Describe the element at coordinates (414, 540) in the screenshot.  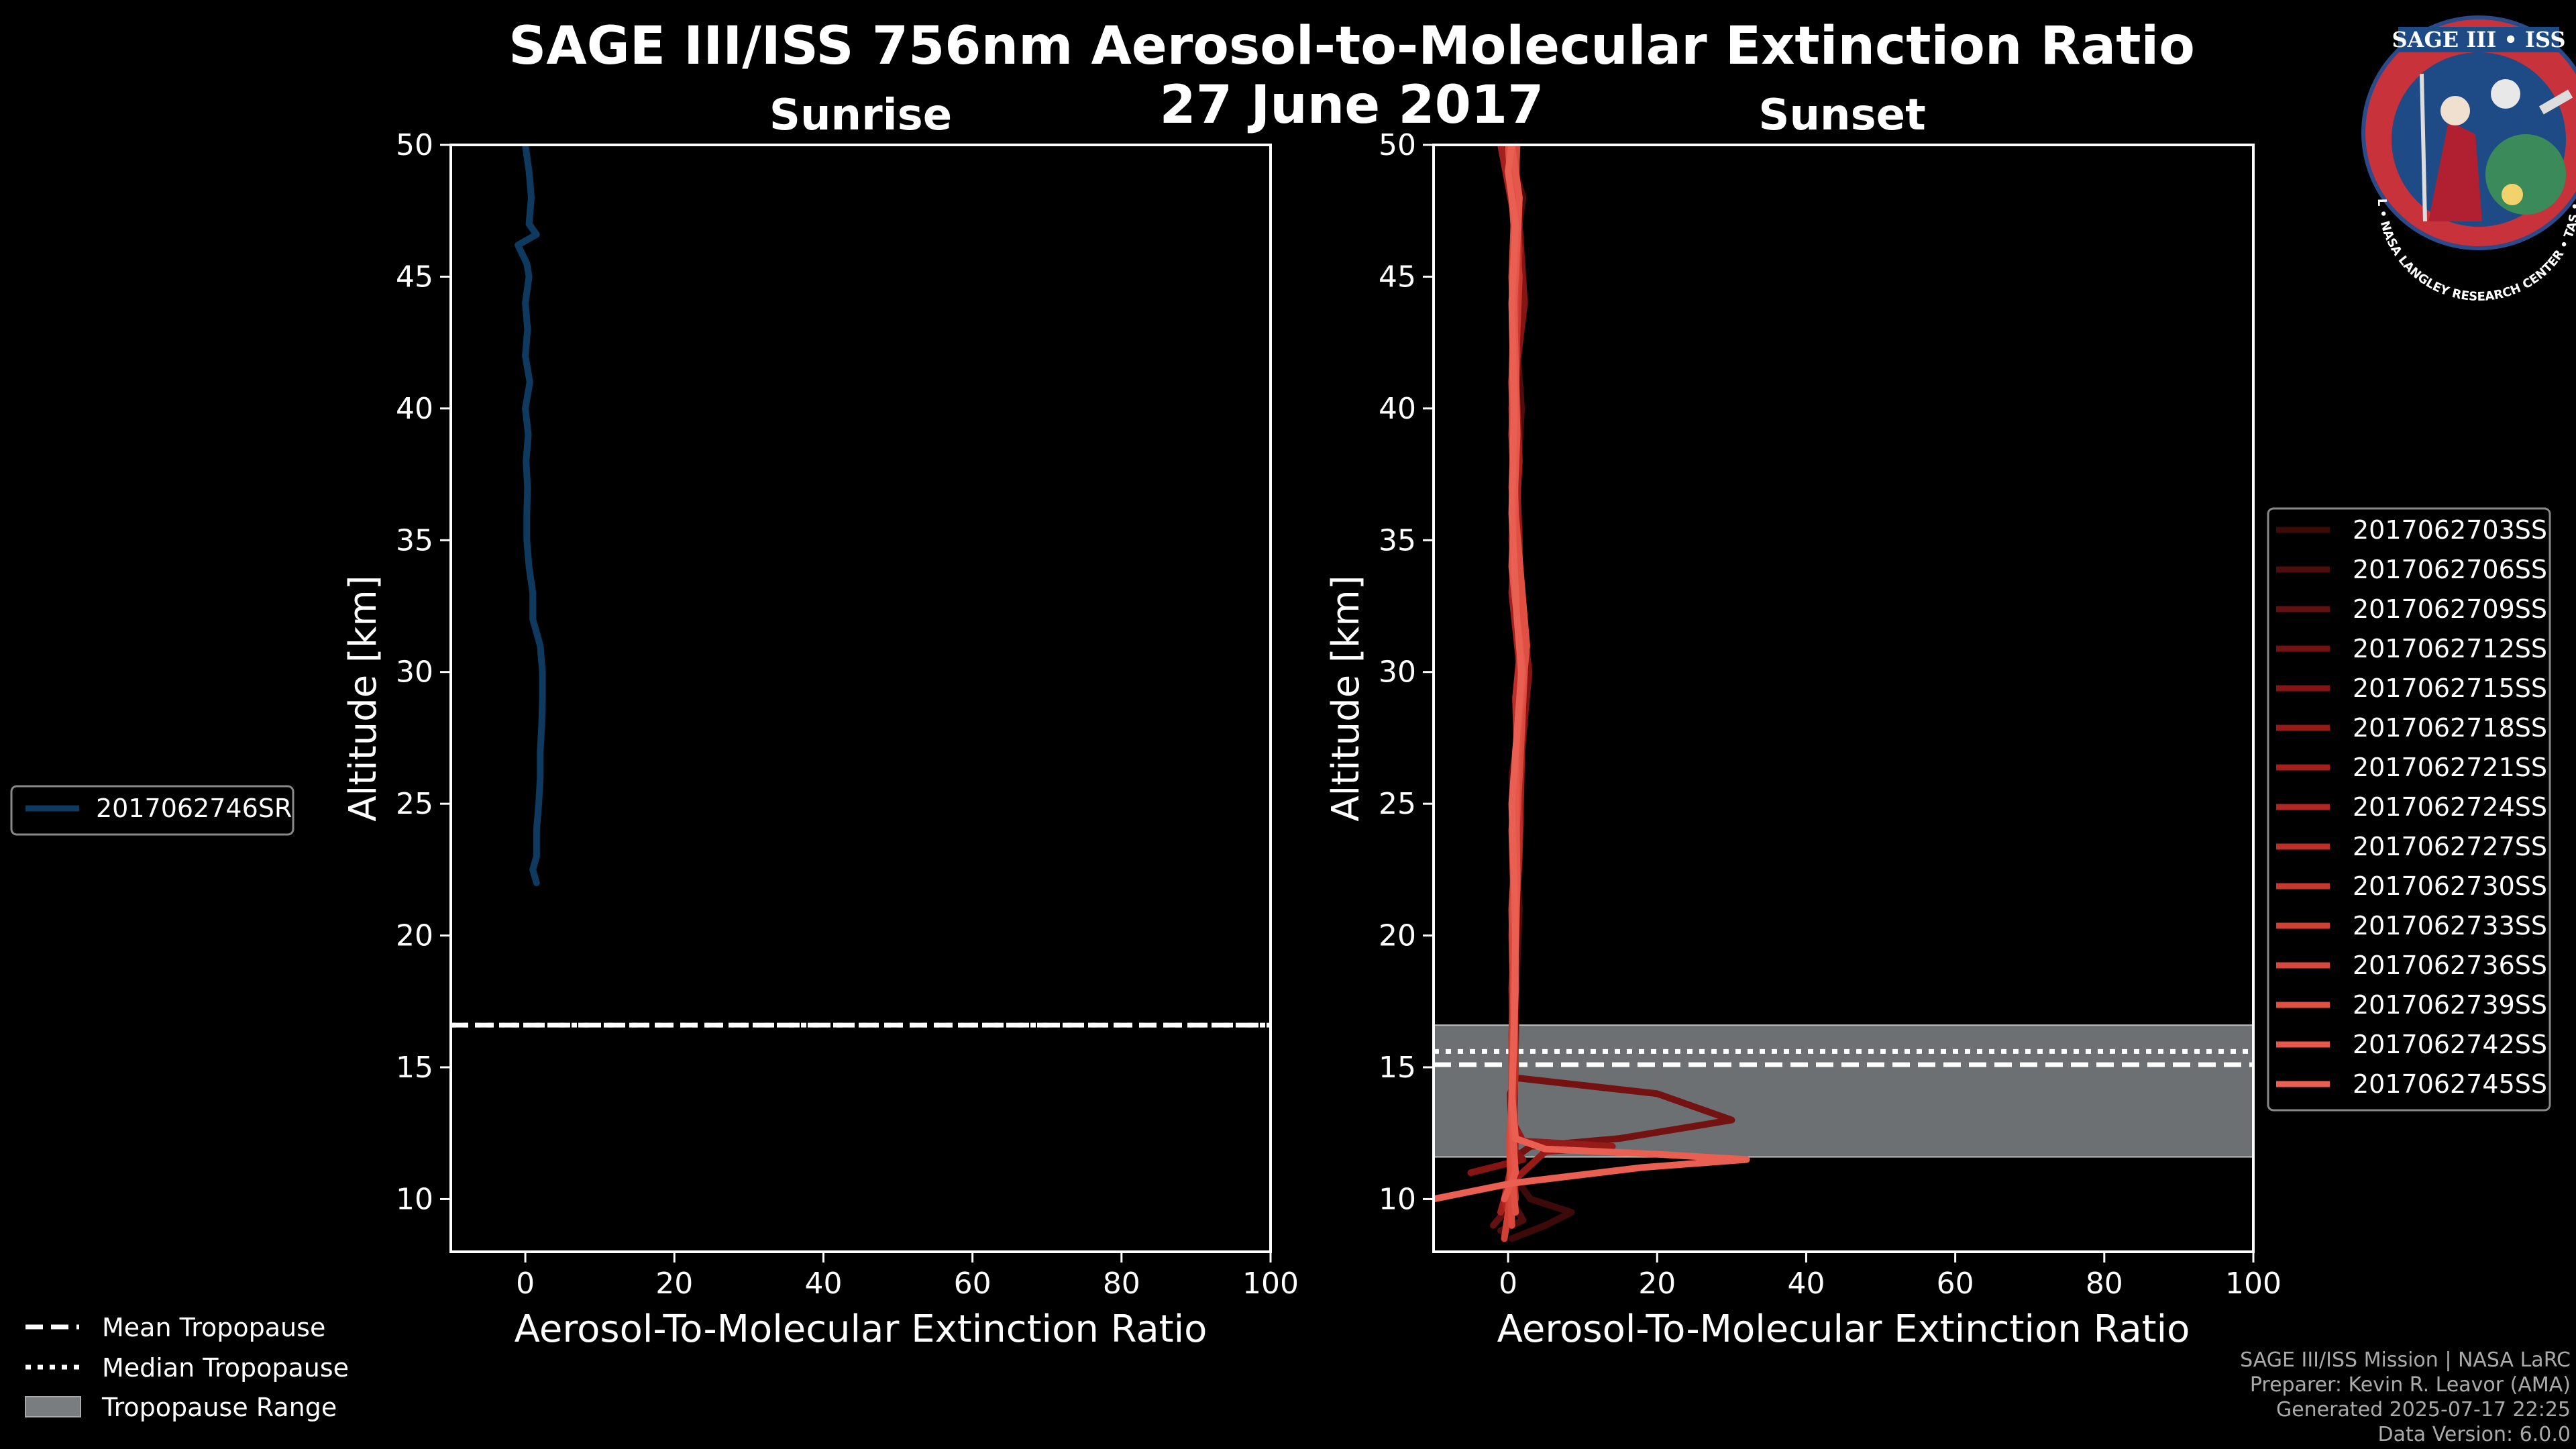
I see `sunrise-y-tick-label: 35` at that location.